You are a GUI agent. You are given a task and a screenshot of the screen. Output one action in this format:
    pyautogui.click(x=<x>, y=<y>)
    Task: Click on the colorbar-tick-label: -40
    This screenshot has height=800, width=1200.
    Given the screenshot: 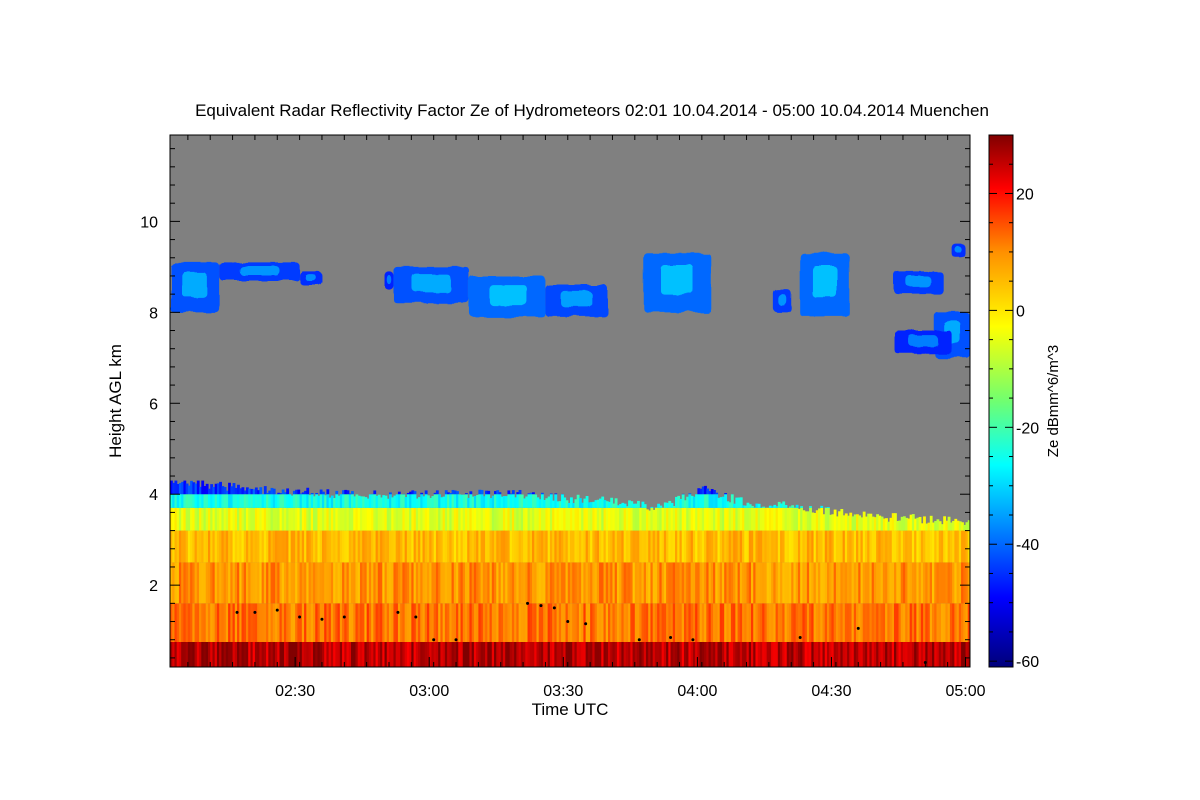 What is the action you would take?
    pyautogui.click(x=1027, y=545)
    